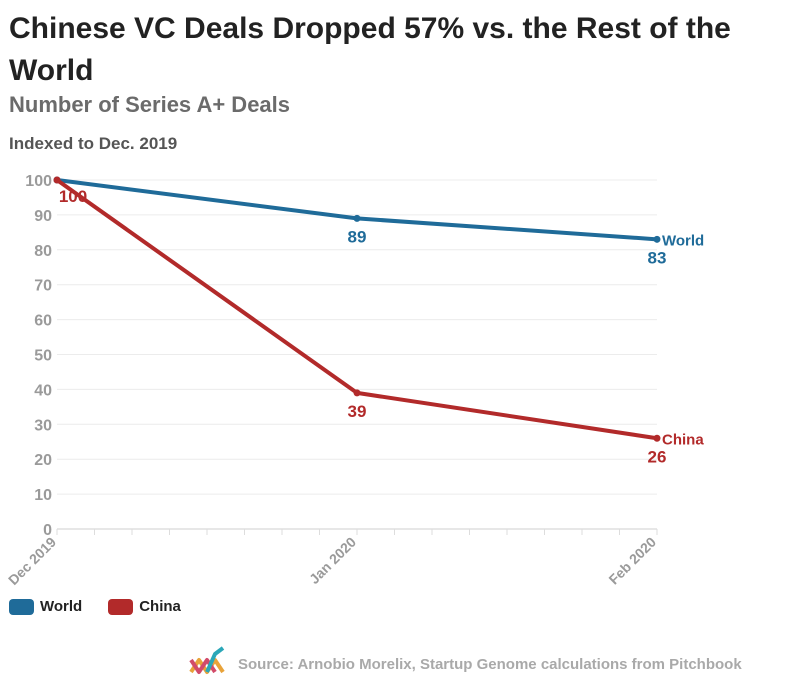 The width and height of the screenshot is (787, 699). I want to click on y-tick-label: 100, so click(38, 181).